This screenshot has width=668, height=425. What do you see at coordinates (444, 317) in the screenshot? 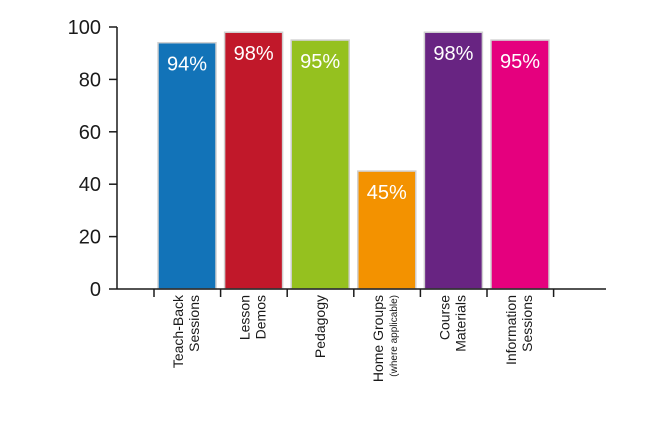
I see `category-label-4-line-0: Course` at bounding box center [444, 317].